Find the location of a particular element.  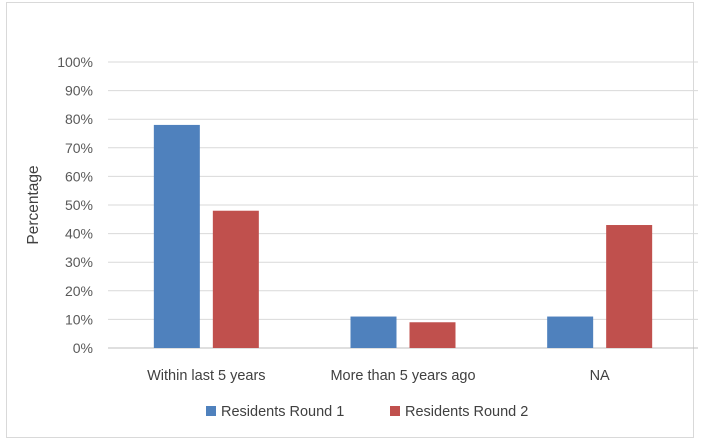

legend: Residents Round 1 Residents Round 2 is located at coordinates (367, 412).